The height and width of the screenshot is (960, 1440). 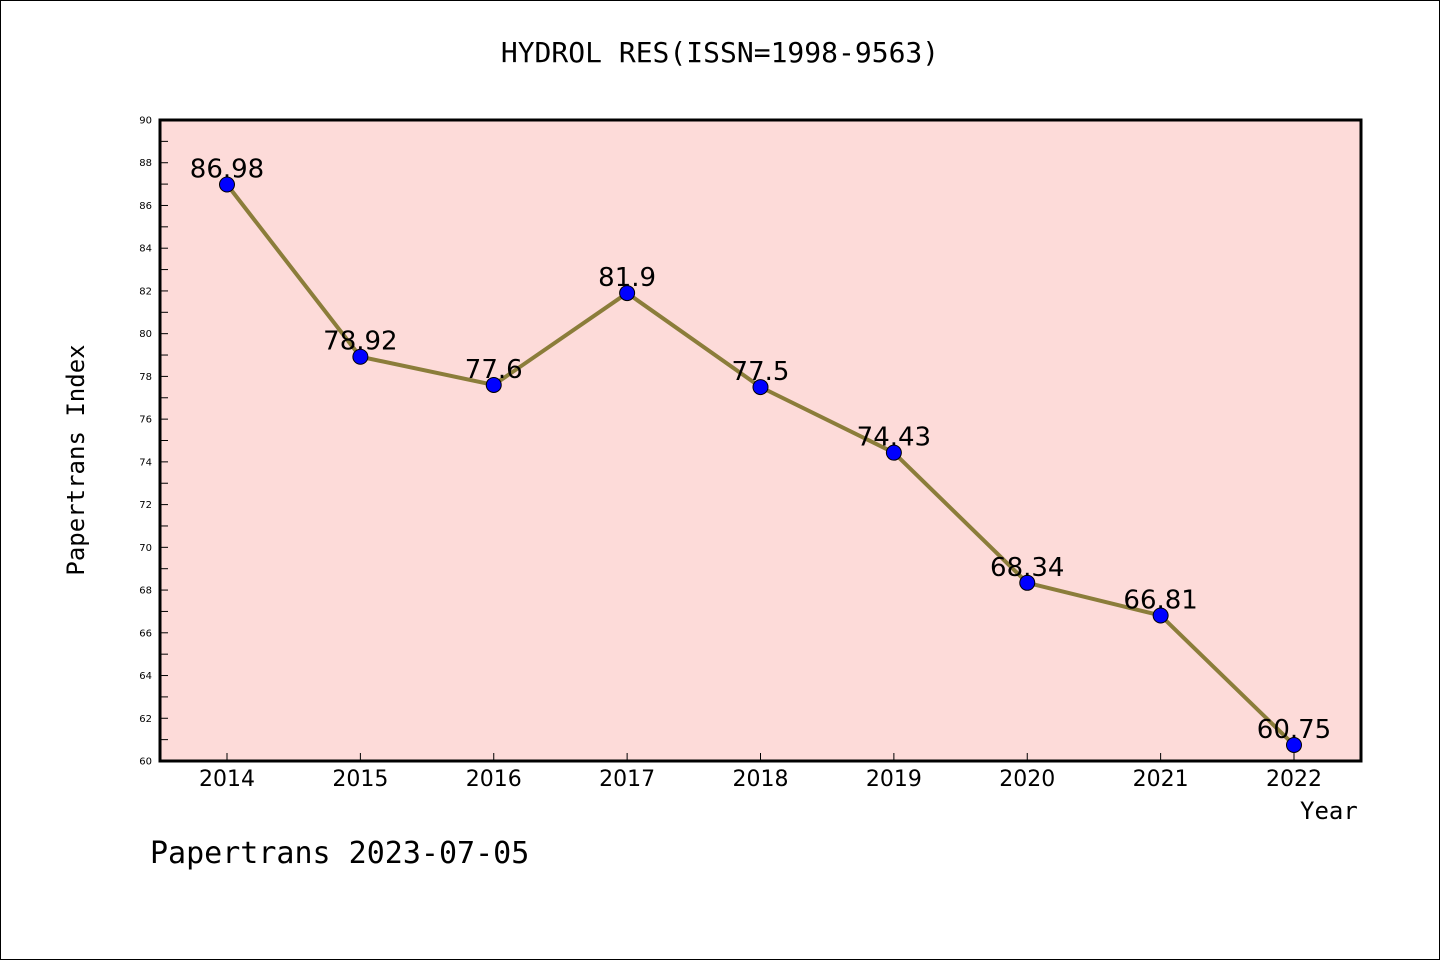 What do you see at coordinates (145, 676) in the screenshot?
I see `y-tick-label: 64` at bounding box center [145, 676].